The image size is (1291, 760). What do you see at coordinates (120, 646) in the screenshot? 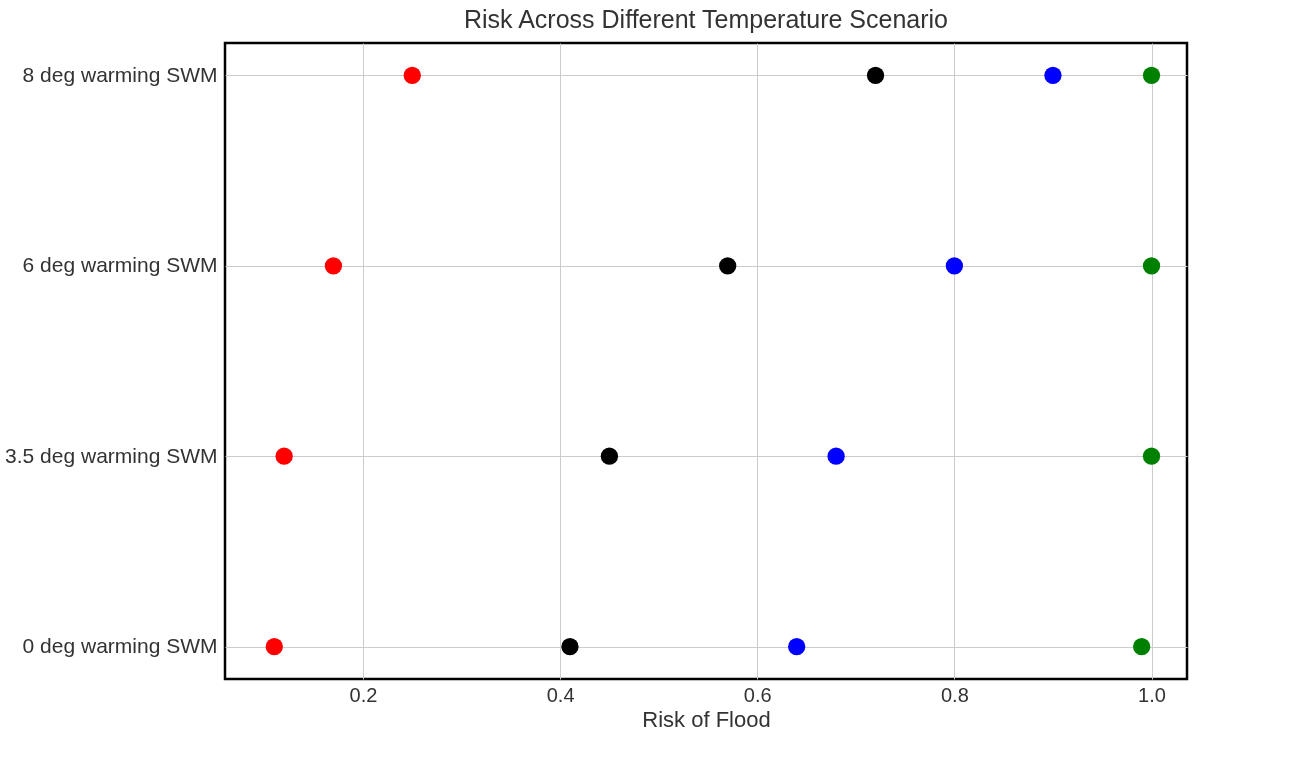
I see `y-tick-label: 0 deg warming SWM` at bounding box center [120, 646].